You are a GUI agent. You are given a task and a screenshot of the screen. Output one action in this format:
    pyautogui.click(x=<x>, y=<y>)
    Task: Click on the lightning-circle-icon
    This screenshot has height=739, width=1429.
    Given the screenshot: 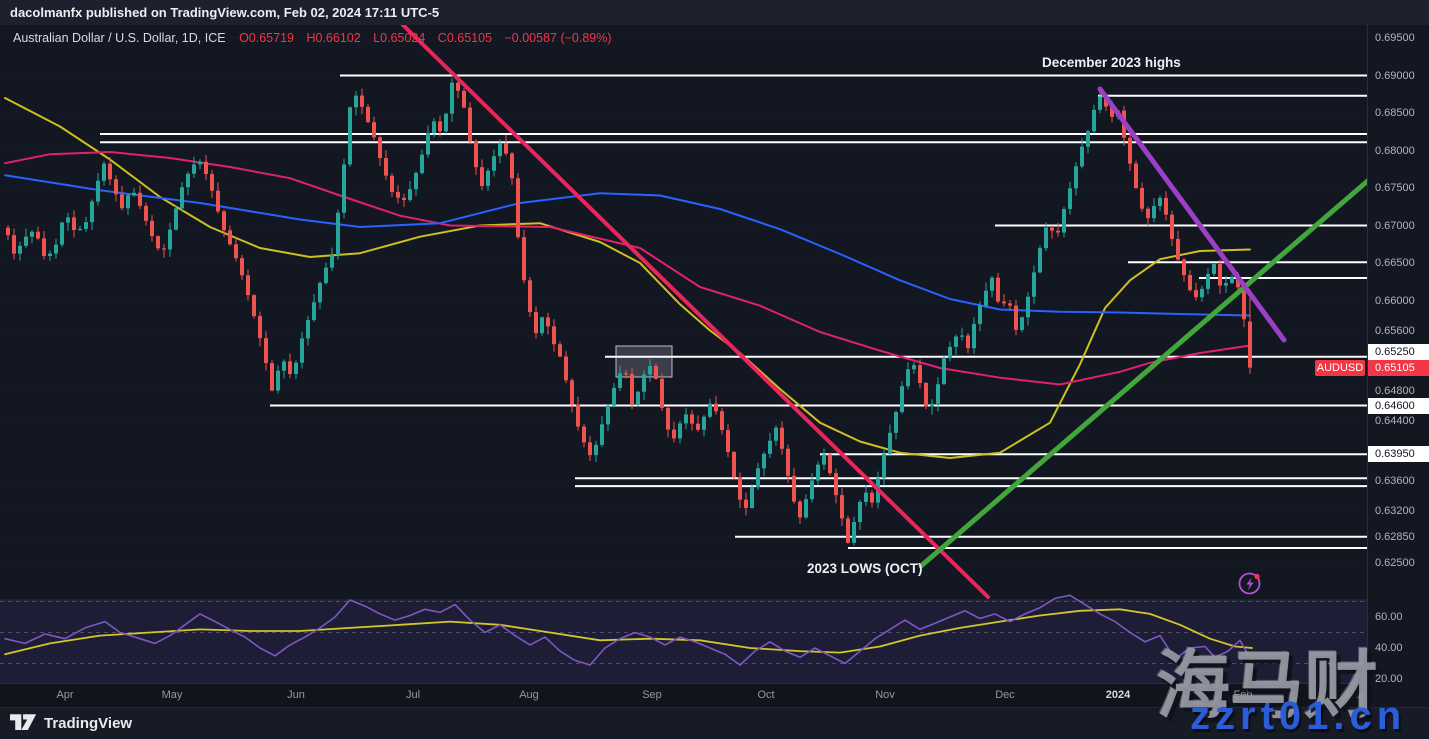 What is the action you would take?
    pyautogui.click(x=1250, y=583)
    